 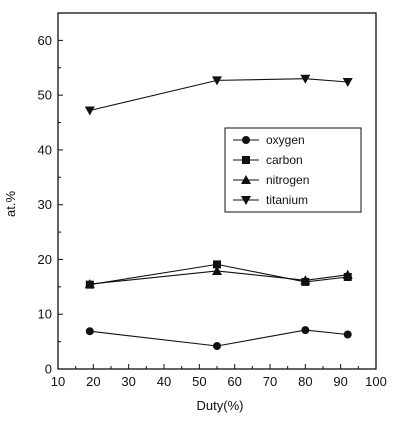 I want to click on x-tick-label: 90, so click(x=340, y=381).